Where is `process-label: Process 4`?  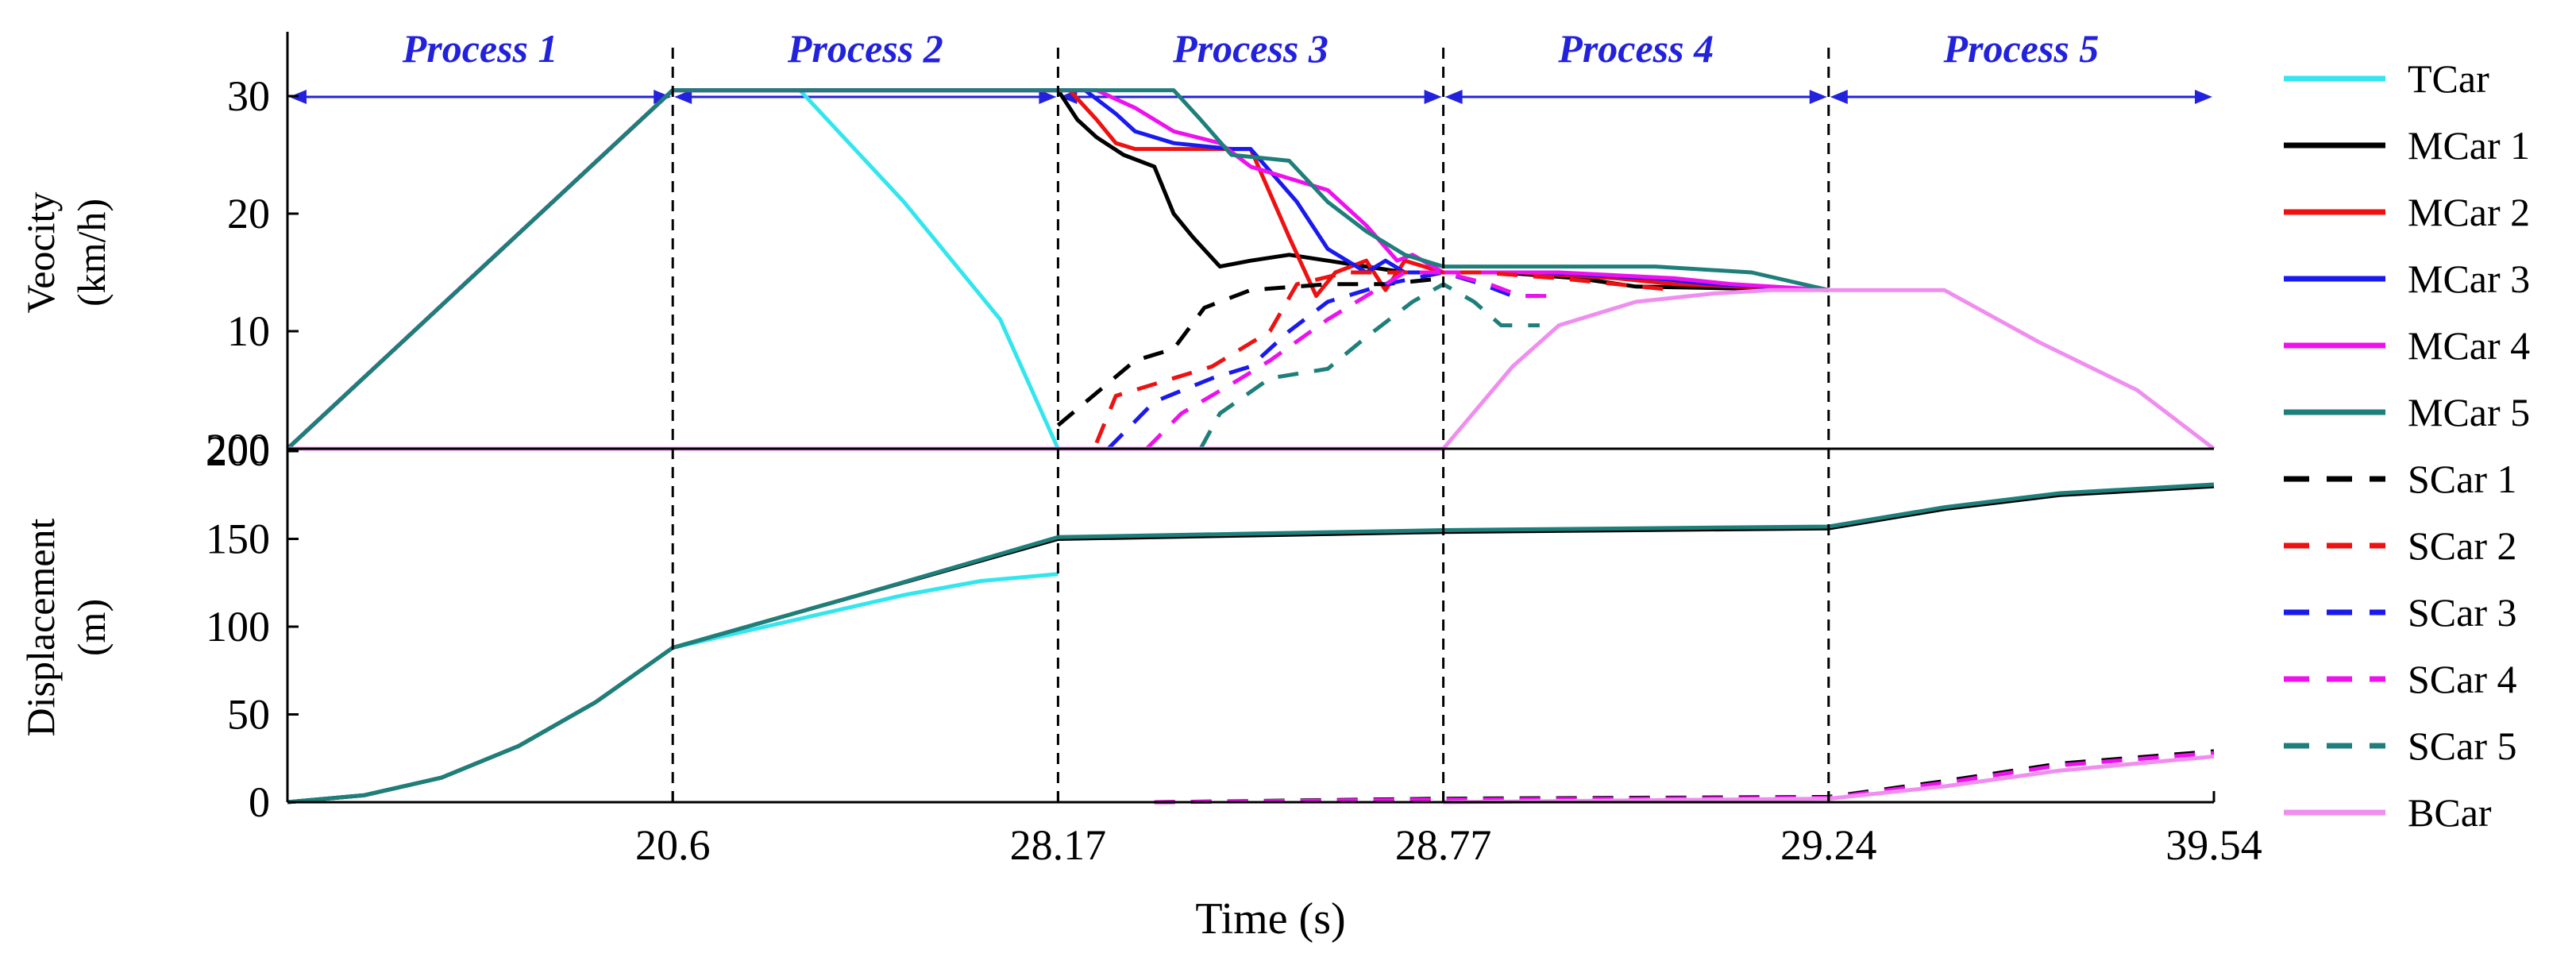
process-label: Process 4 is located at coordinates (1635, 48).